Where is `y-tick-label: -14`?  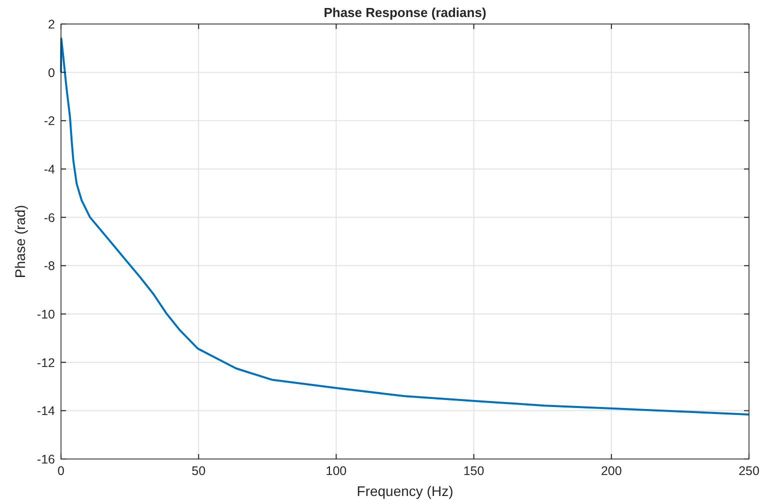
y-tick-label: -14 is located at coordinates (46, 411).